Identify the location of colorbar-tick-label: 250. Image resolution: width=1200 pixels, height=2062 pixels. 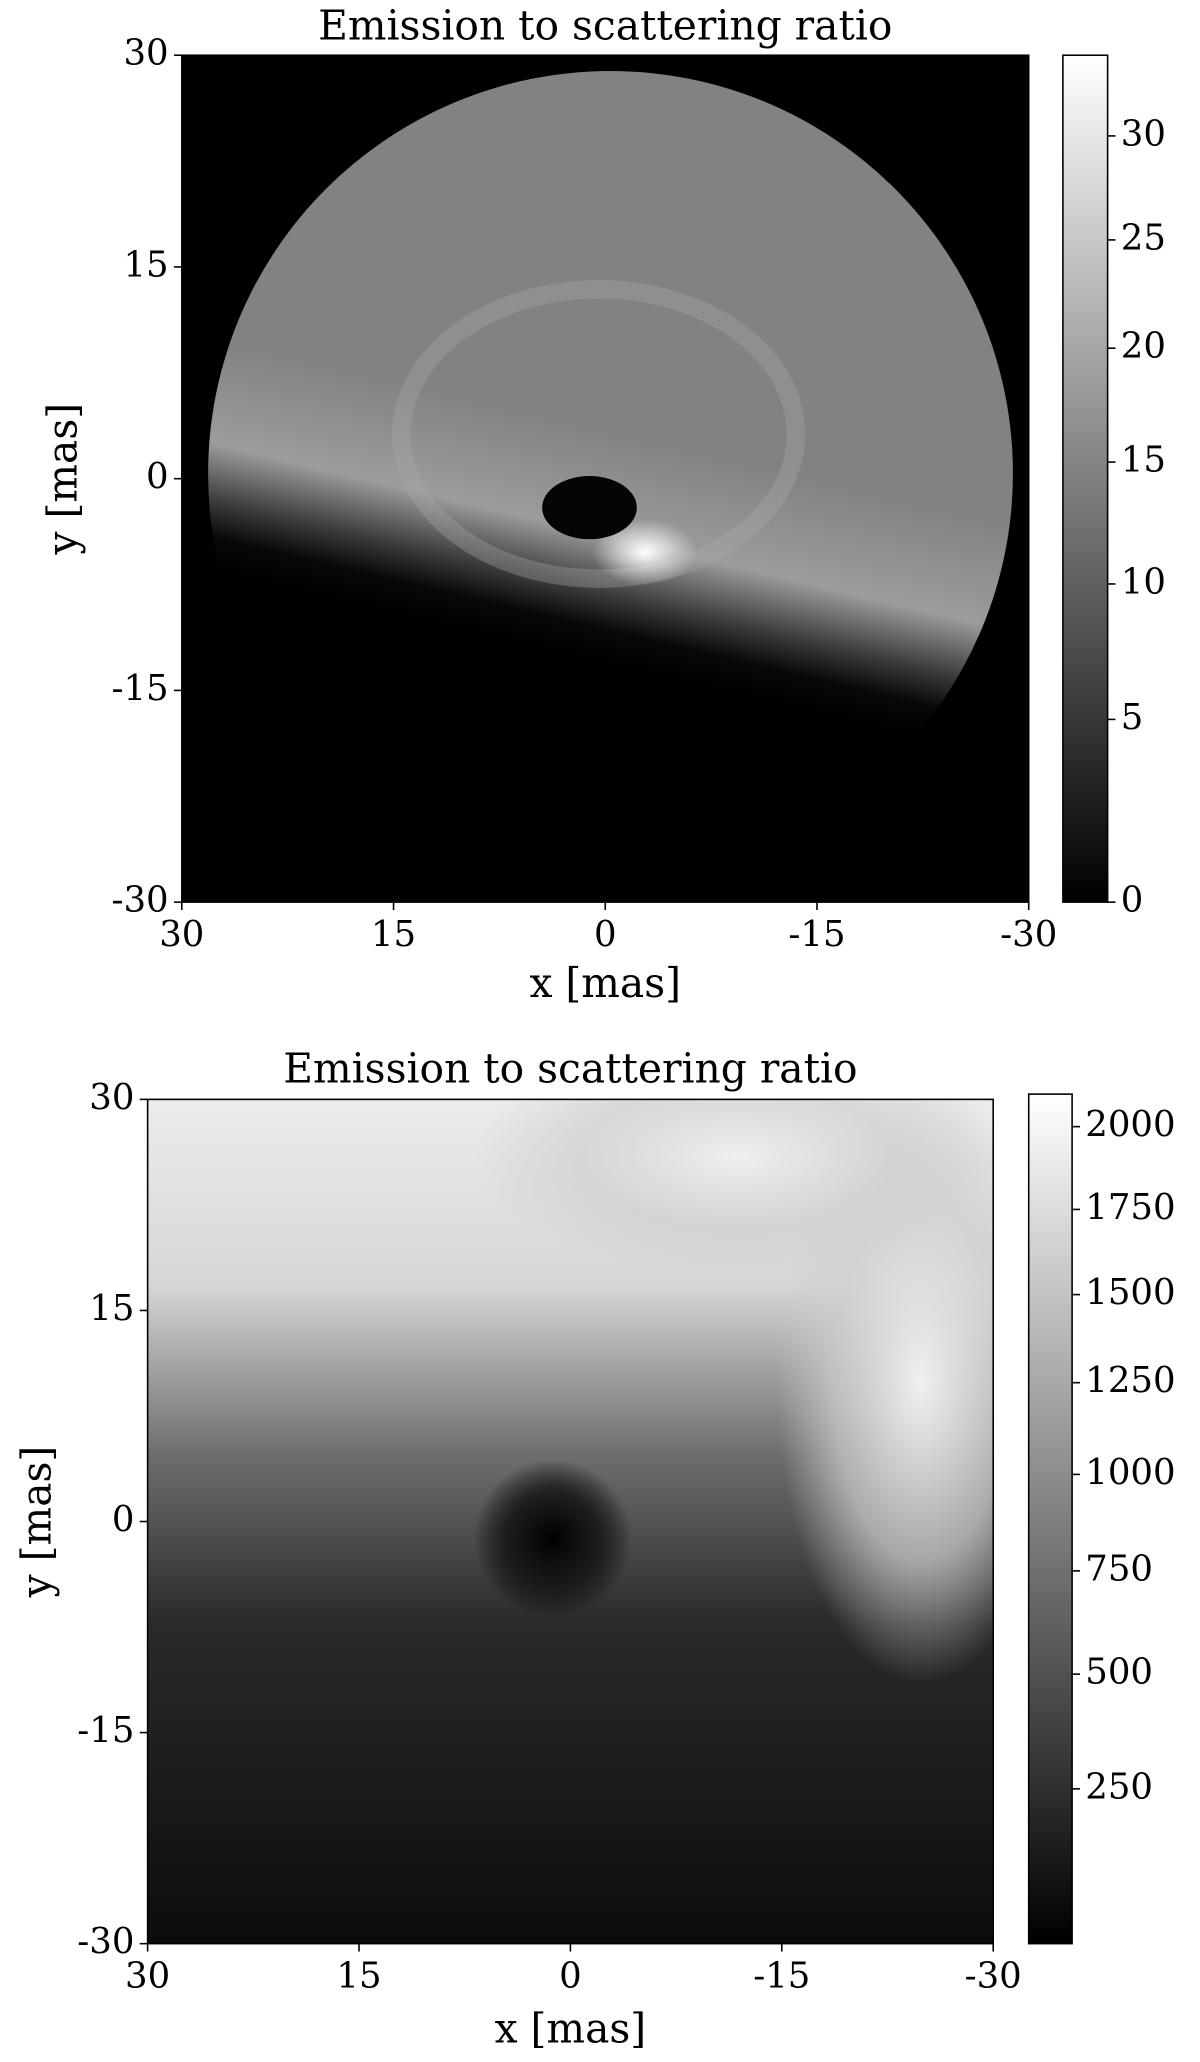
(1119, 1786).